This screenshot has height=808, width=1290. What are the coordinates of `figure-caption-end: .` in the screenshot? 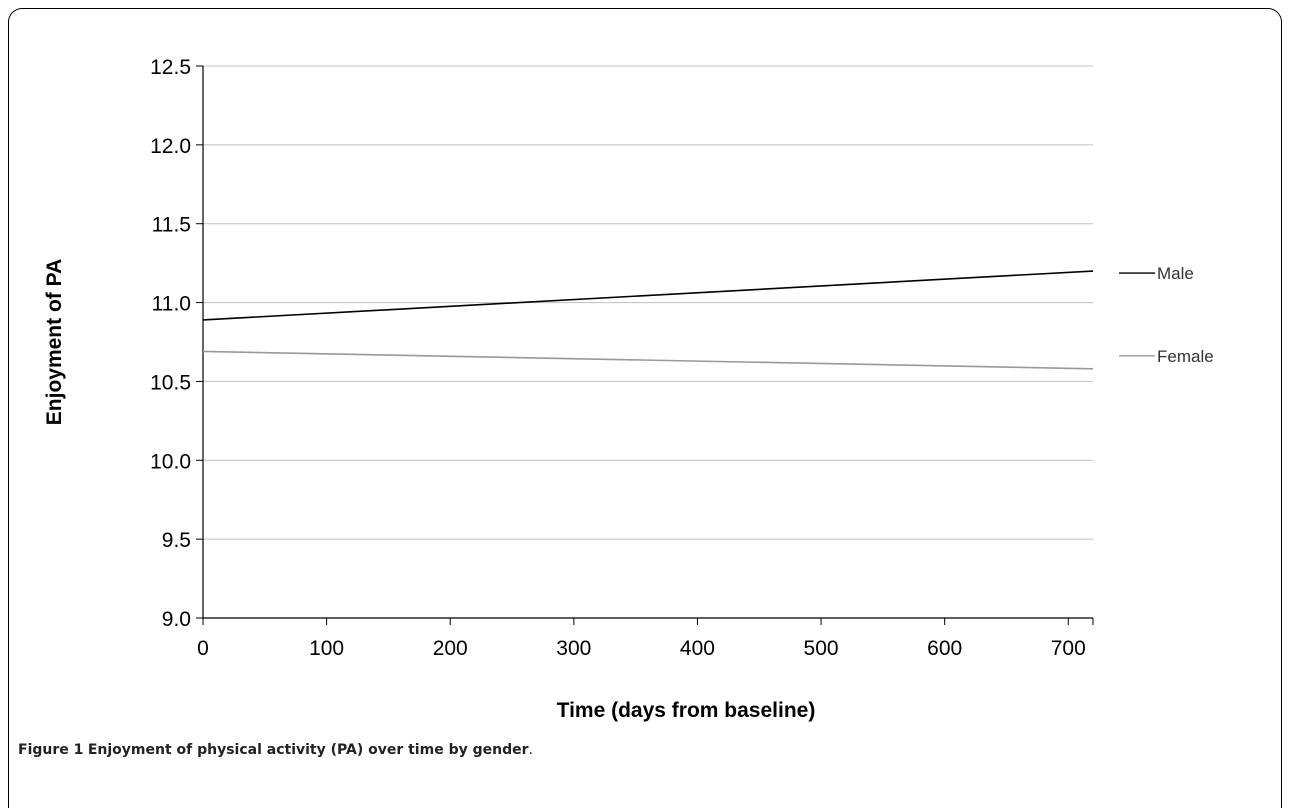 It's located at (530, 750).